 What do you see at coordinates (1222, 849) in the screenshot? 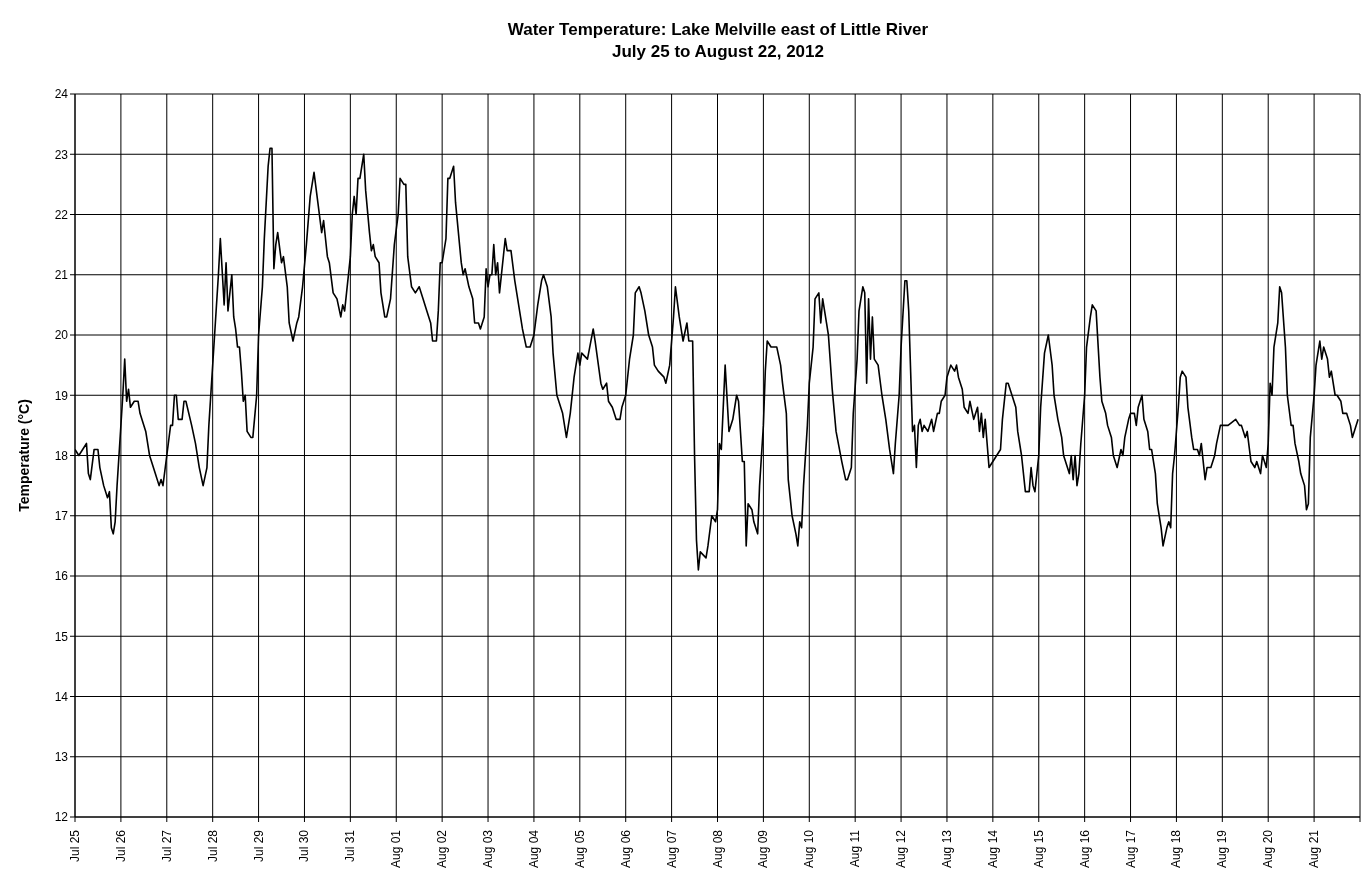
I see `x-tick-label: Aug 19` at bounding box center [1222, 849].